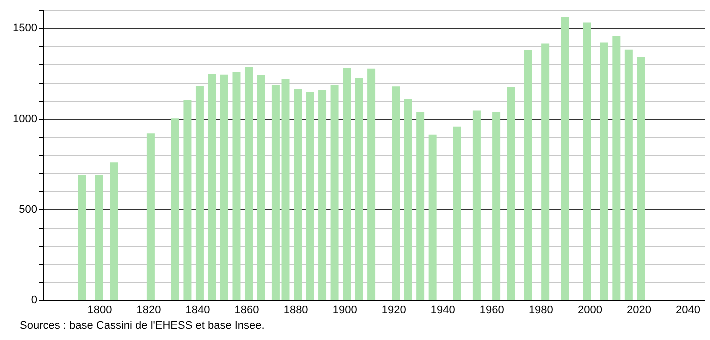 The height and width of the screenshot is (340, 710). I want to click on x-tick-label: 1940, so click(443, 310).